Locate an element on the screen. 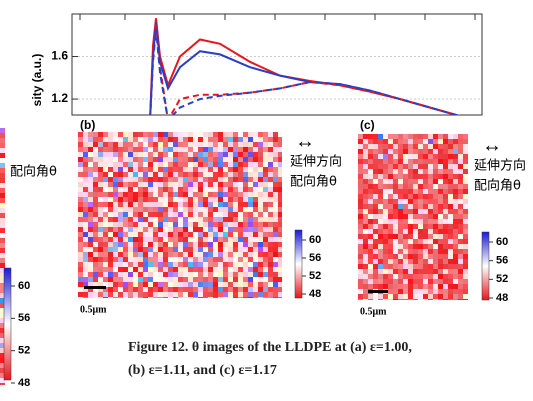  angle-label: 配向角θ is located at coordinates (497, 186).